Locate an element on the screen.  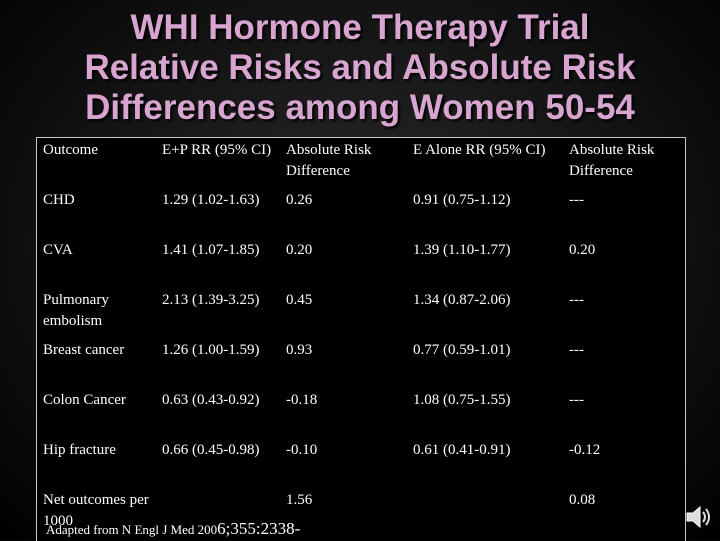
table-cell: 0.26 is located at coordinates (299, 200).